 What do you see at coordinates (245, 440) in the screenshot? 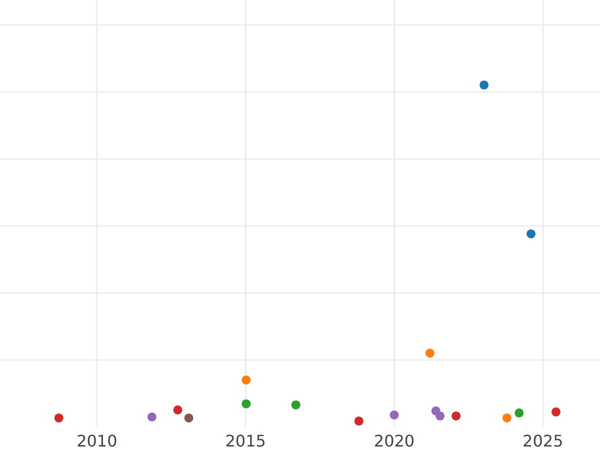
I see `x-tick-label: 2015` at bounding box center [245, 440].